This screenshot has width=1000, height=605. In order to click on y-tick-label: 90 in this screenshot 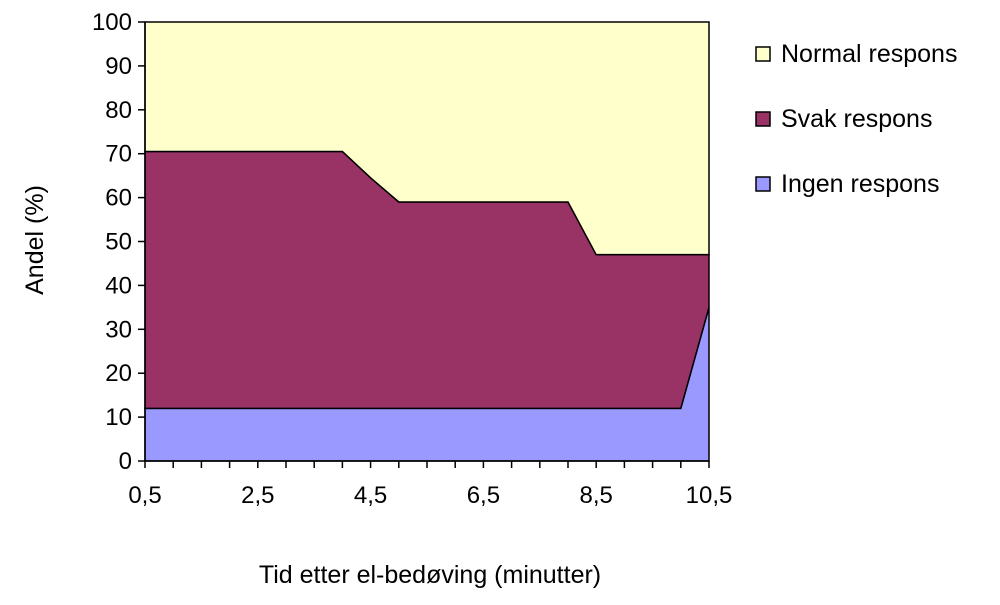, I will do `click(118, 66)`.